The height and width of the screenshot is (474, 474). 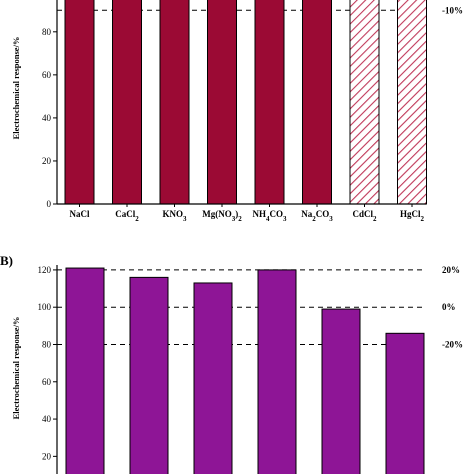 I want to click on y-tick-label: 100, so click(x=45, y=307).